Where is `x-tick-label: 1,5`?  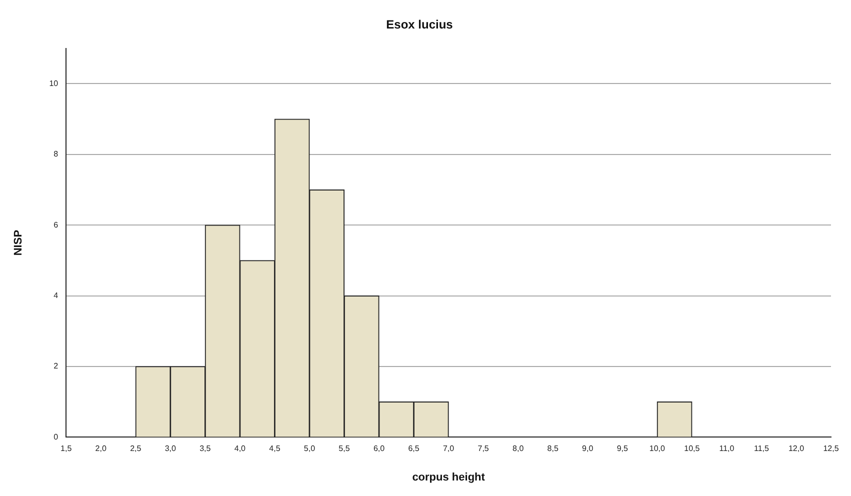
x-tick-label: 1,5 is located at coordinates (66, 449).